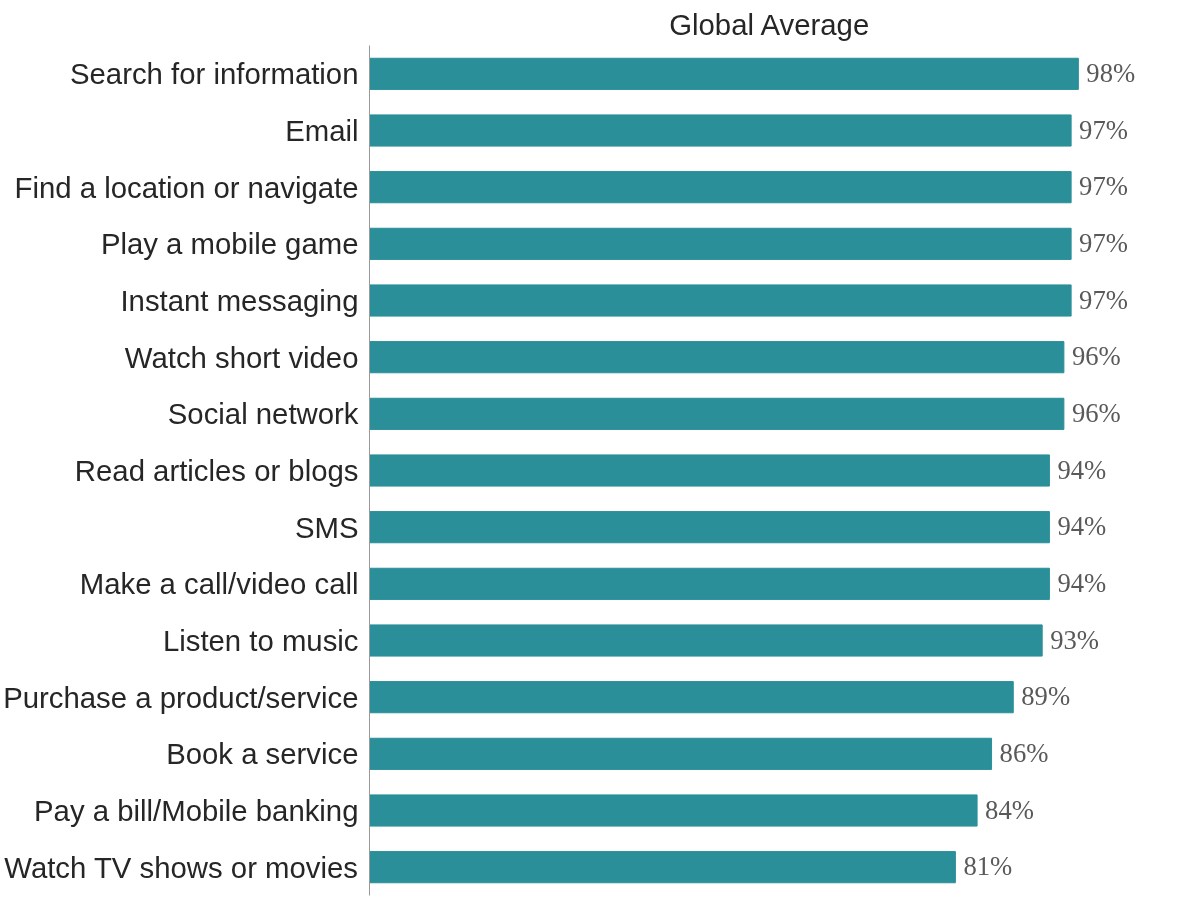  I want to click on y-tick-label: Book a service, so click(262, 754).